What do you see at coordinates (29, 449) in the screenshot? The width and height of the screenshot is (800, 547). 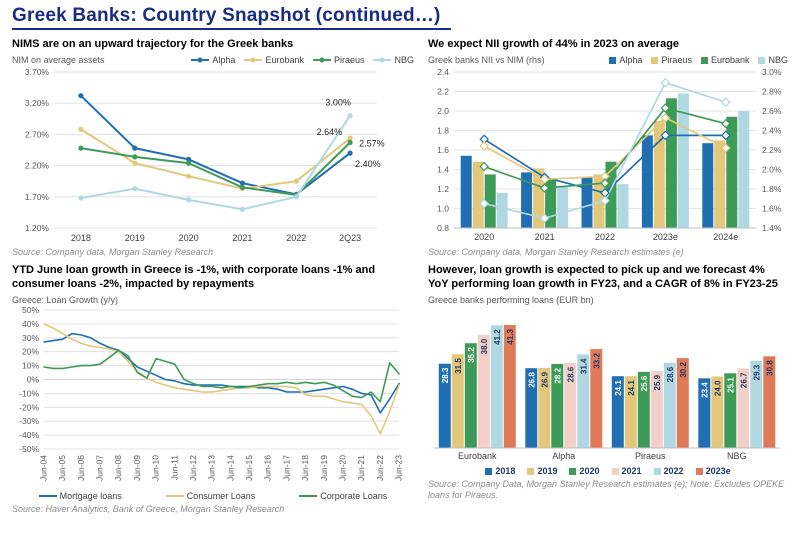 I see `y-tick-label: -50%` at bounding box center [29, 449].